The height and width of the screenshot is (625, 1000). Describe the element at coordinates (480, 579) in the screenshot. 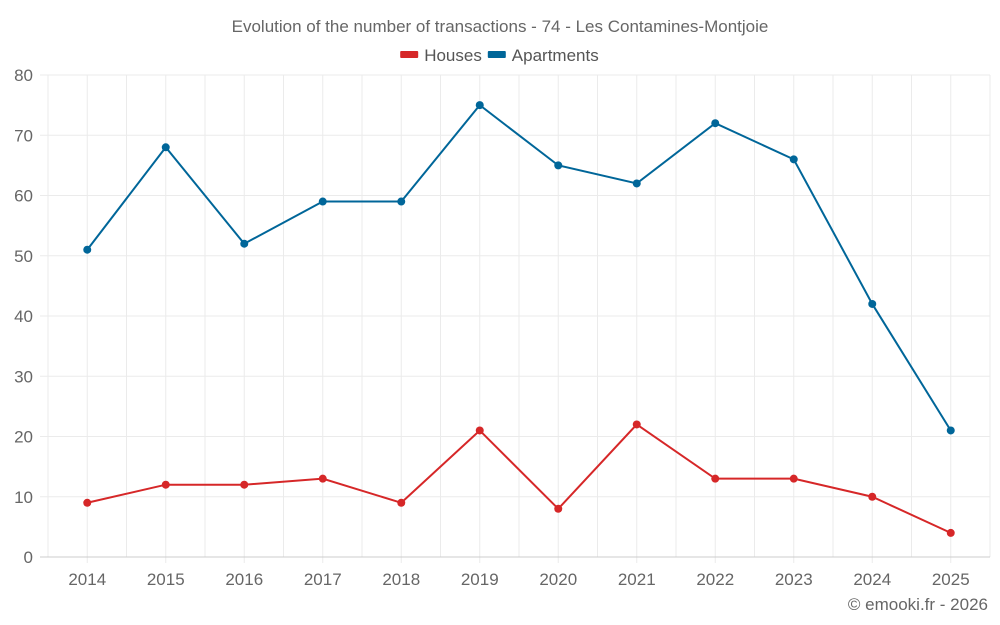

I see `x-tick-label: 2019` at that location.